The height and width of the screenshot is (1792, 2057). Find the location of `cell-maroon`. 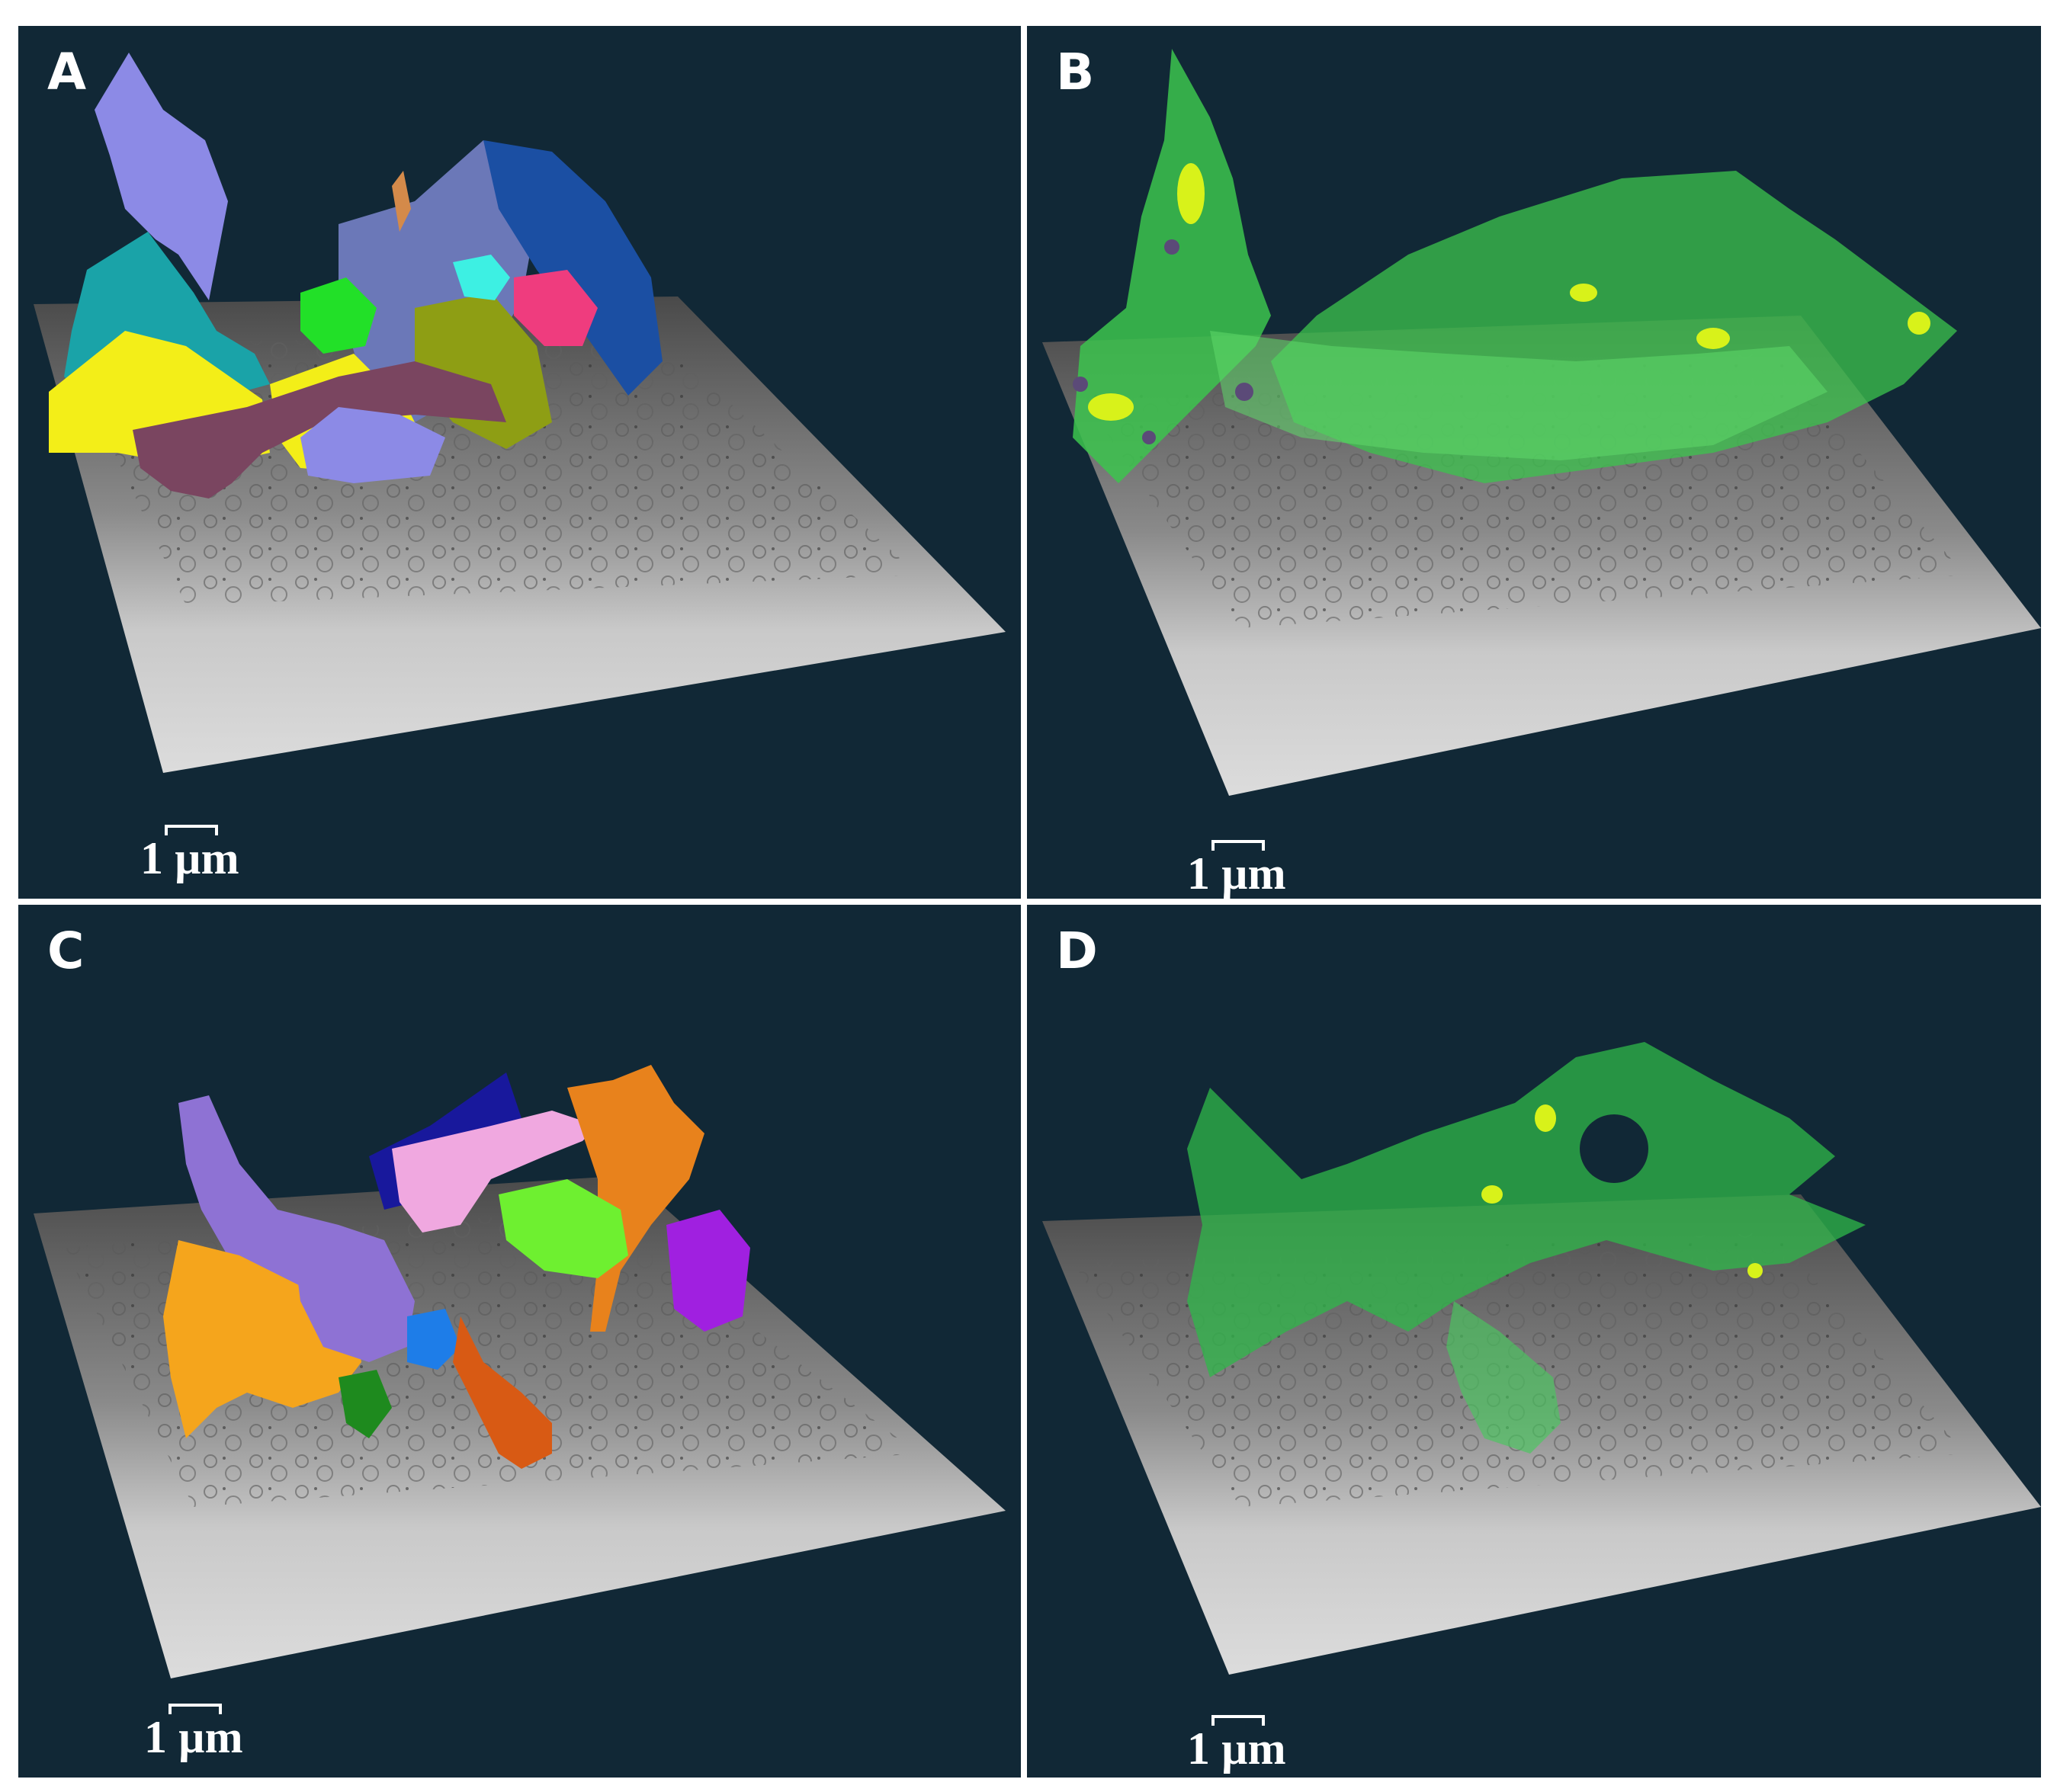

cell-maroon is located at coordinates (319, 429).